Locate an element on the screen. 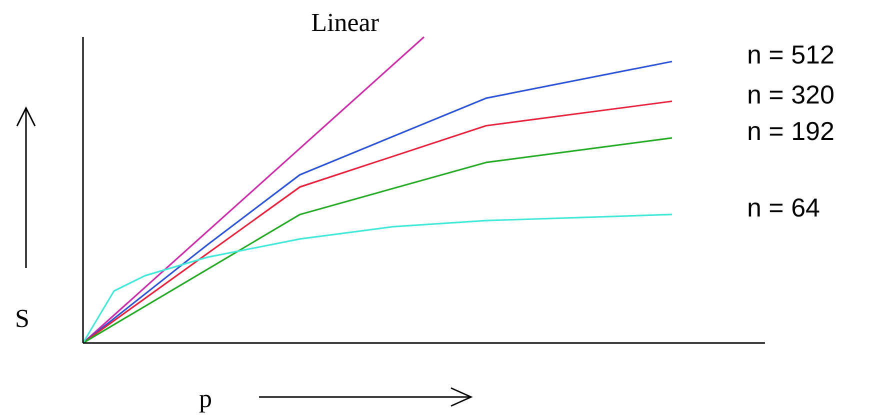 This screenshot has height=415, width=878. y-axis-title: S is located at coordinates (22, 319).